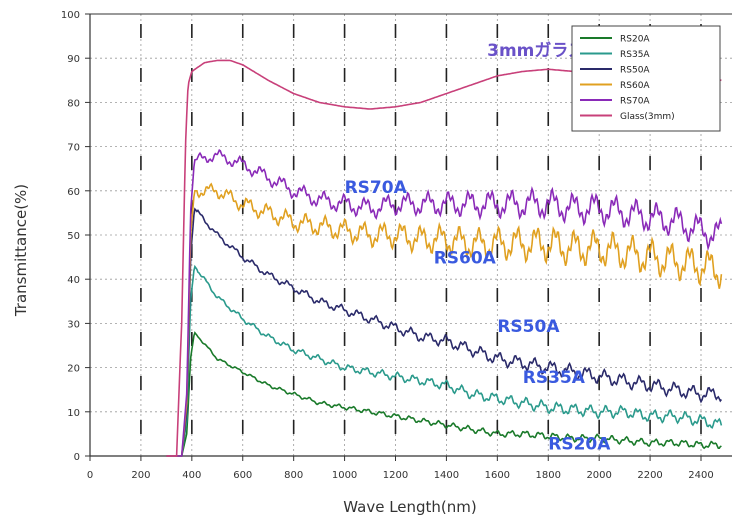  What do you see at coordinates (73, 59) in the screenshot?
I see `y-tick-label: 90` at bounding box center [73, 59].